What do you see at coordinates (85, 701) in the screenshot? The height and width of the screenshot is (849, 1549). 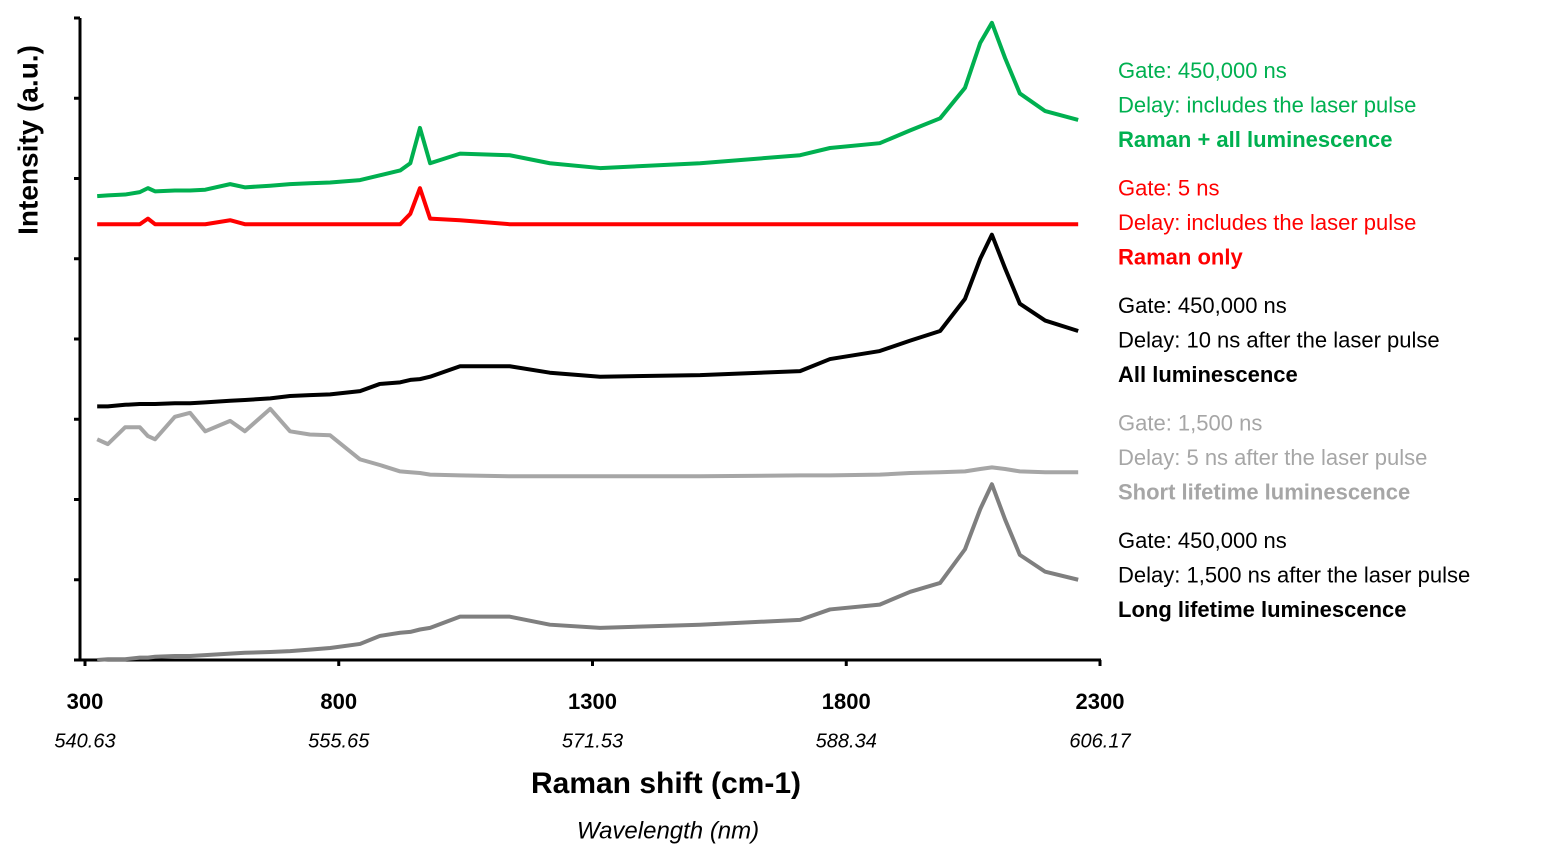 I see `x-tick-label: 300` at bounding box center [85, 701].